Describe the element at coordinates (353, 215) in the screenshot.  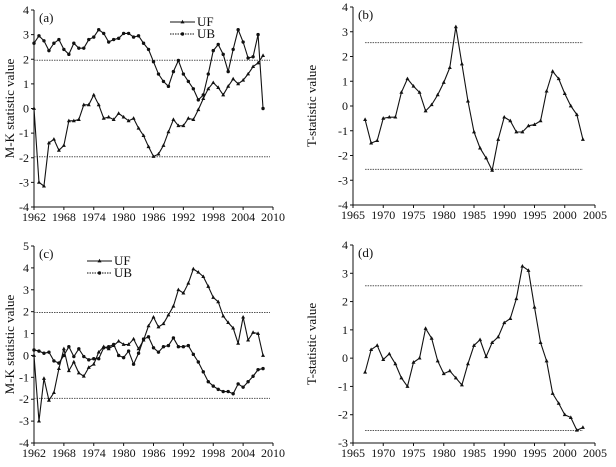
I see `x-tick-label: 1965` at that location.